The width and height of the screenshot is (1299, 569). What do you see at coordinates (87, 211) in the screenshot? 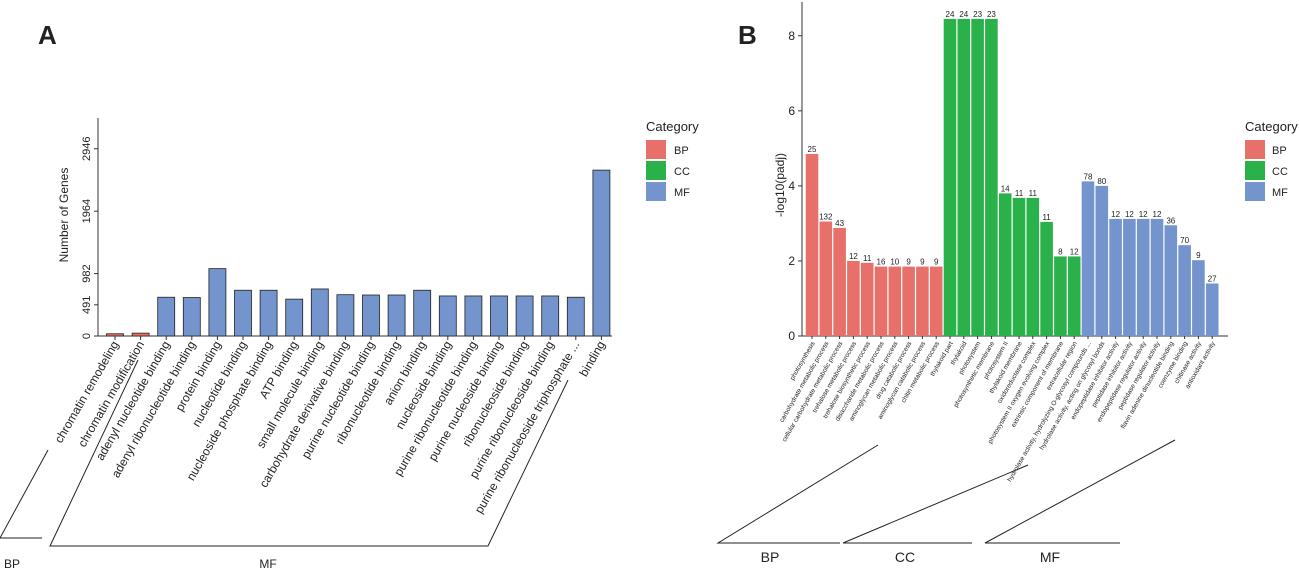
I see `y-tick-label: 1964` at bounding box center [87, 211].